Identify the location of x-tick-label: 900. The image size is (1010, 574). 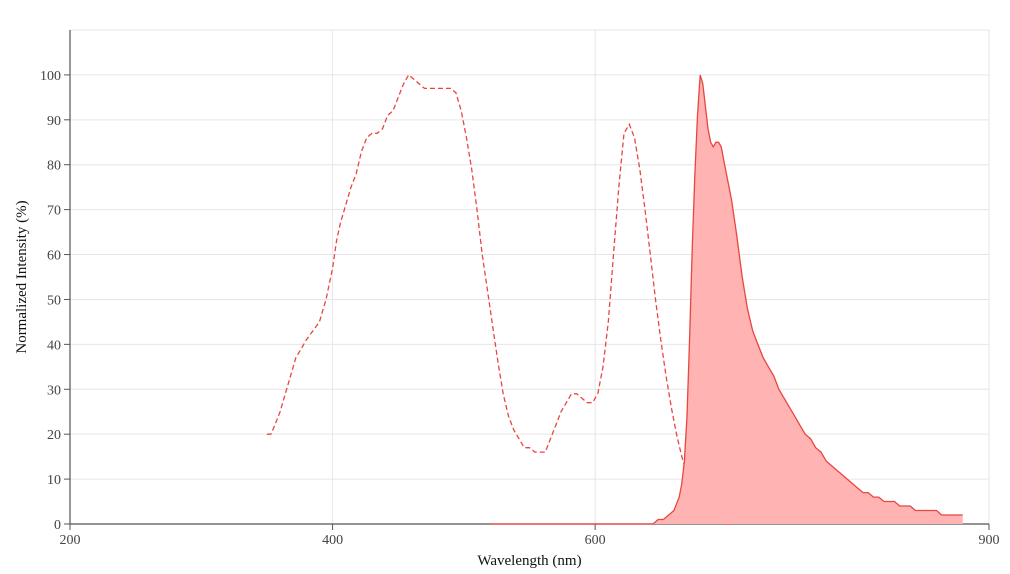
(989, 540).